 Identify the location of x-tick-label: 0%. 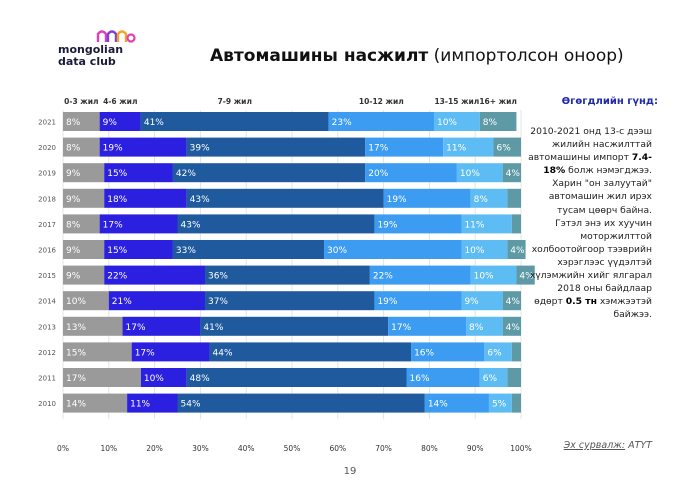
(63, 448).